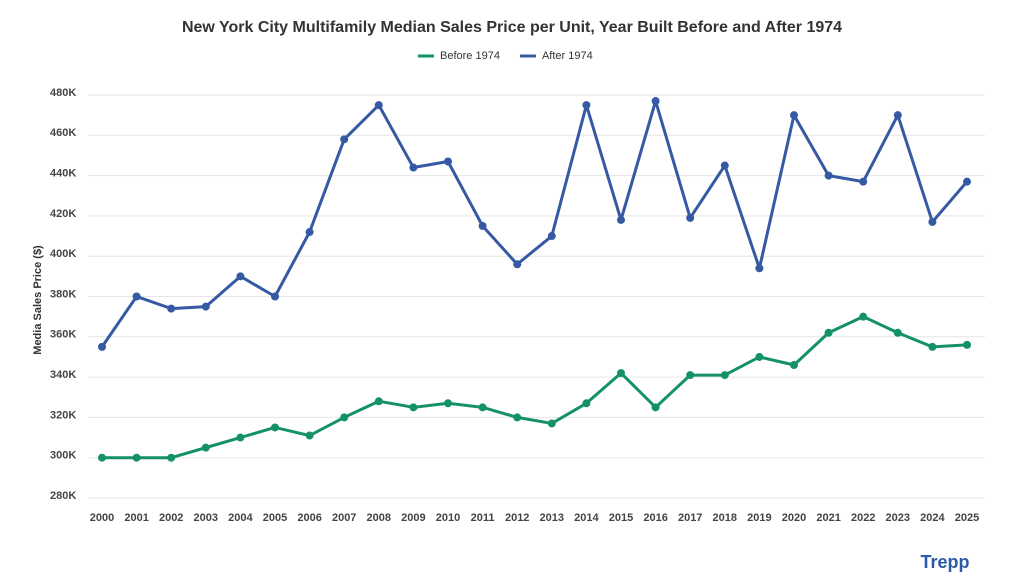 The height and width of the screenshot is (586, 1024). Describe the element at coordinates (690, 518) in the screenshot. I see `x-tick-label: 2017` at that location.